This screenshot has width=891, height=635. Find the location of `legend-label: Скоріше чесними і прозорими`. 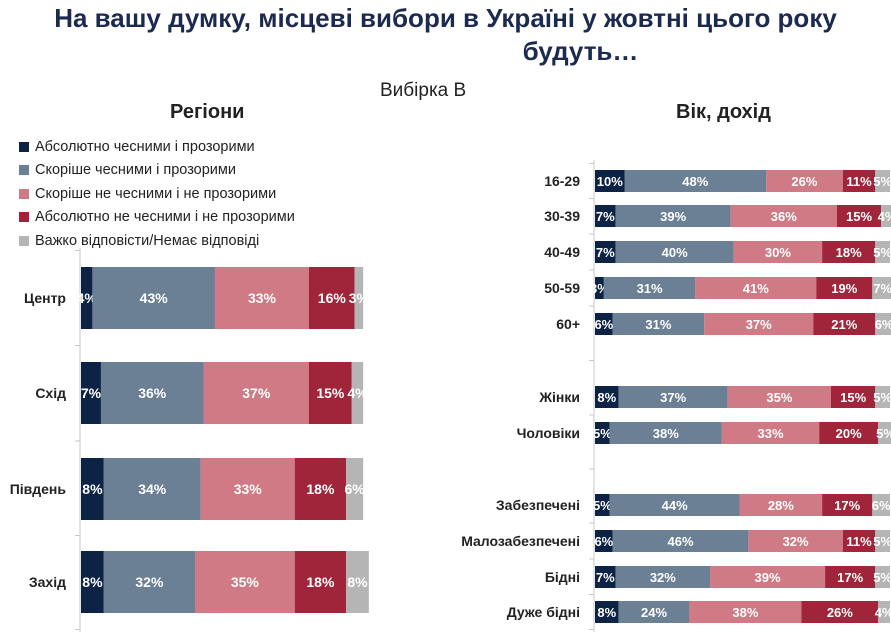

legend-label: Скоріше чесними і прозорими is located at coordinates (135, 170).